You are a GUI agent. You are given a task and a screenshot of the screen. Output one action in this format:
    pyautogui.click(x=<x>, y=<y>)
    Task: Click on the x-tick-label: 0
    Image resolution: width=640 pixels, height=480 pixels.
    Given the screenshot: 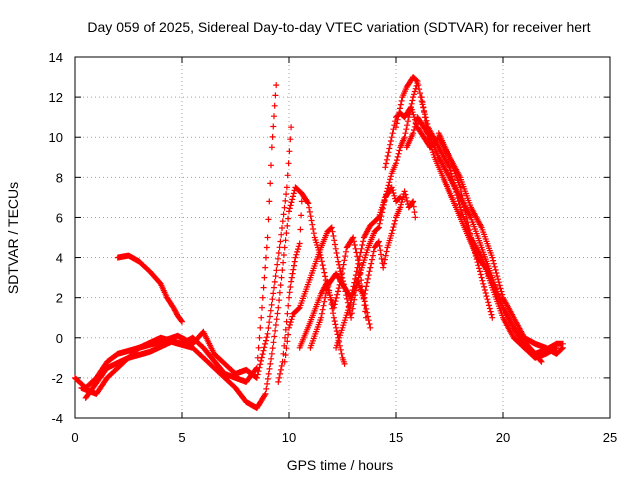 What is the action you would take?
    pyautogui.click(x=74, y=437)
    